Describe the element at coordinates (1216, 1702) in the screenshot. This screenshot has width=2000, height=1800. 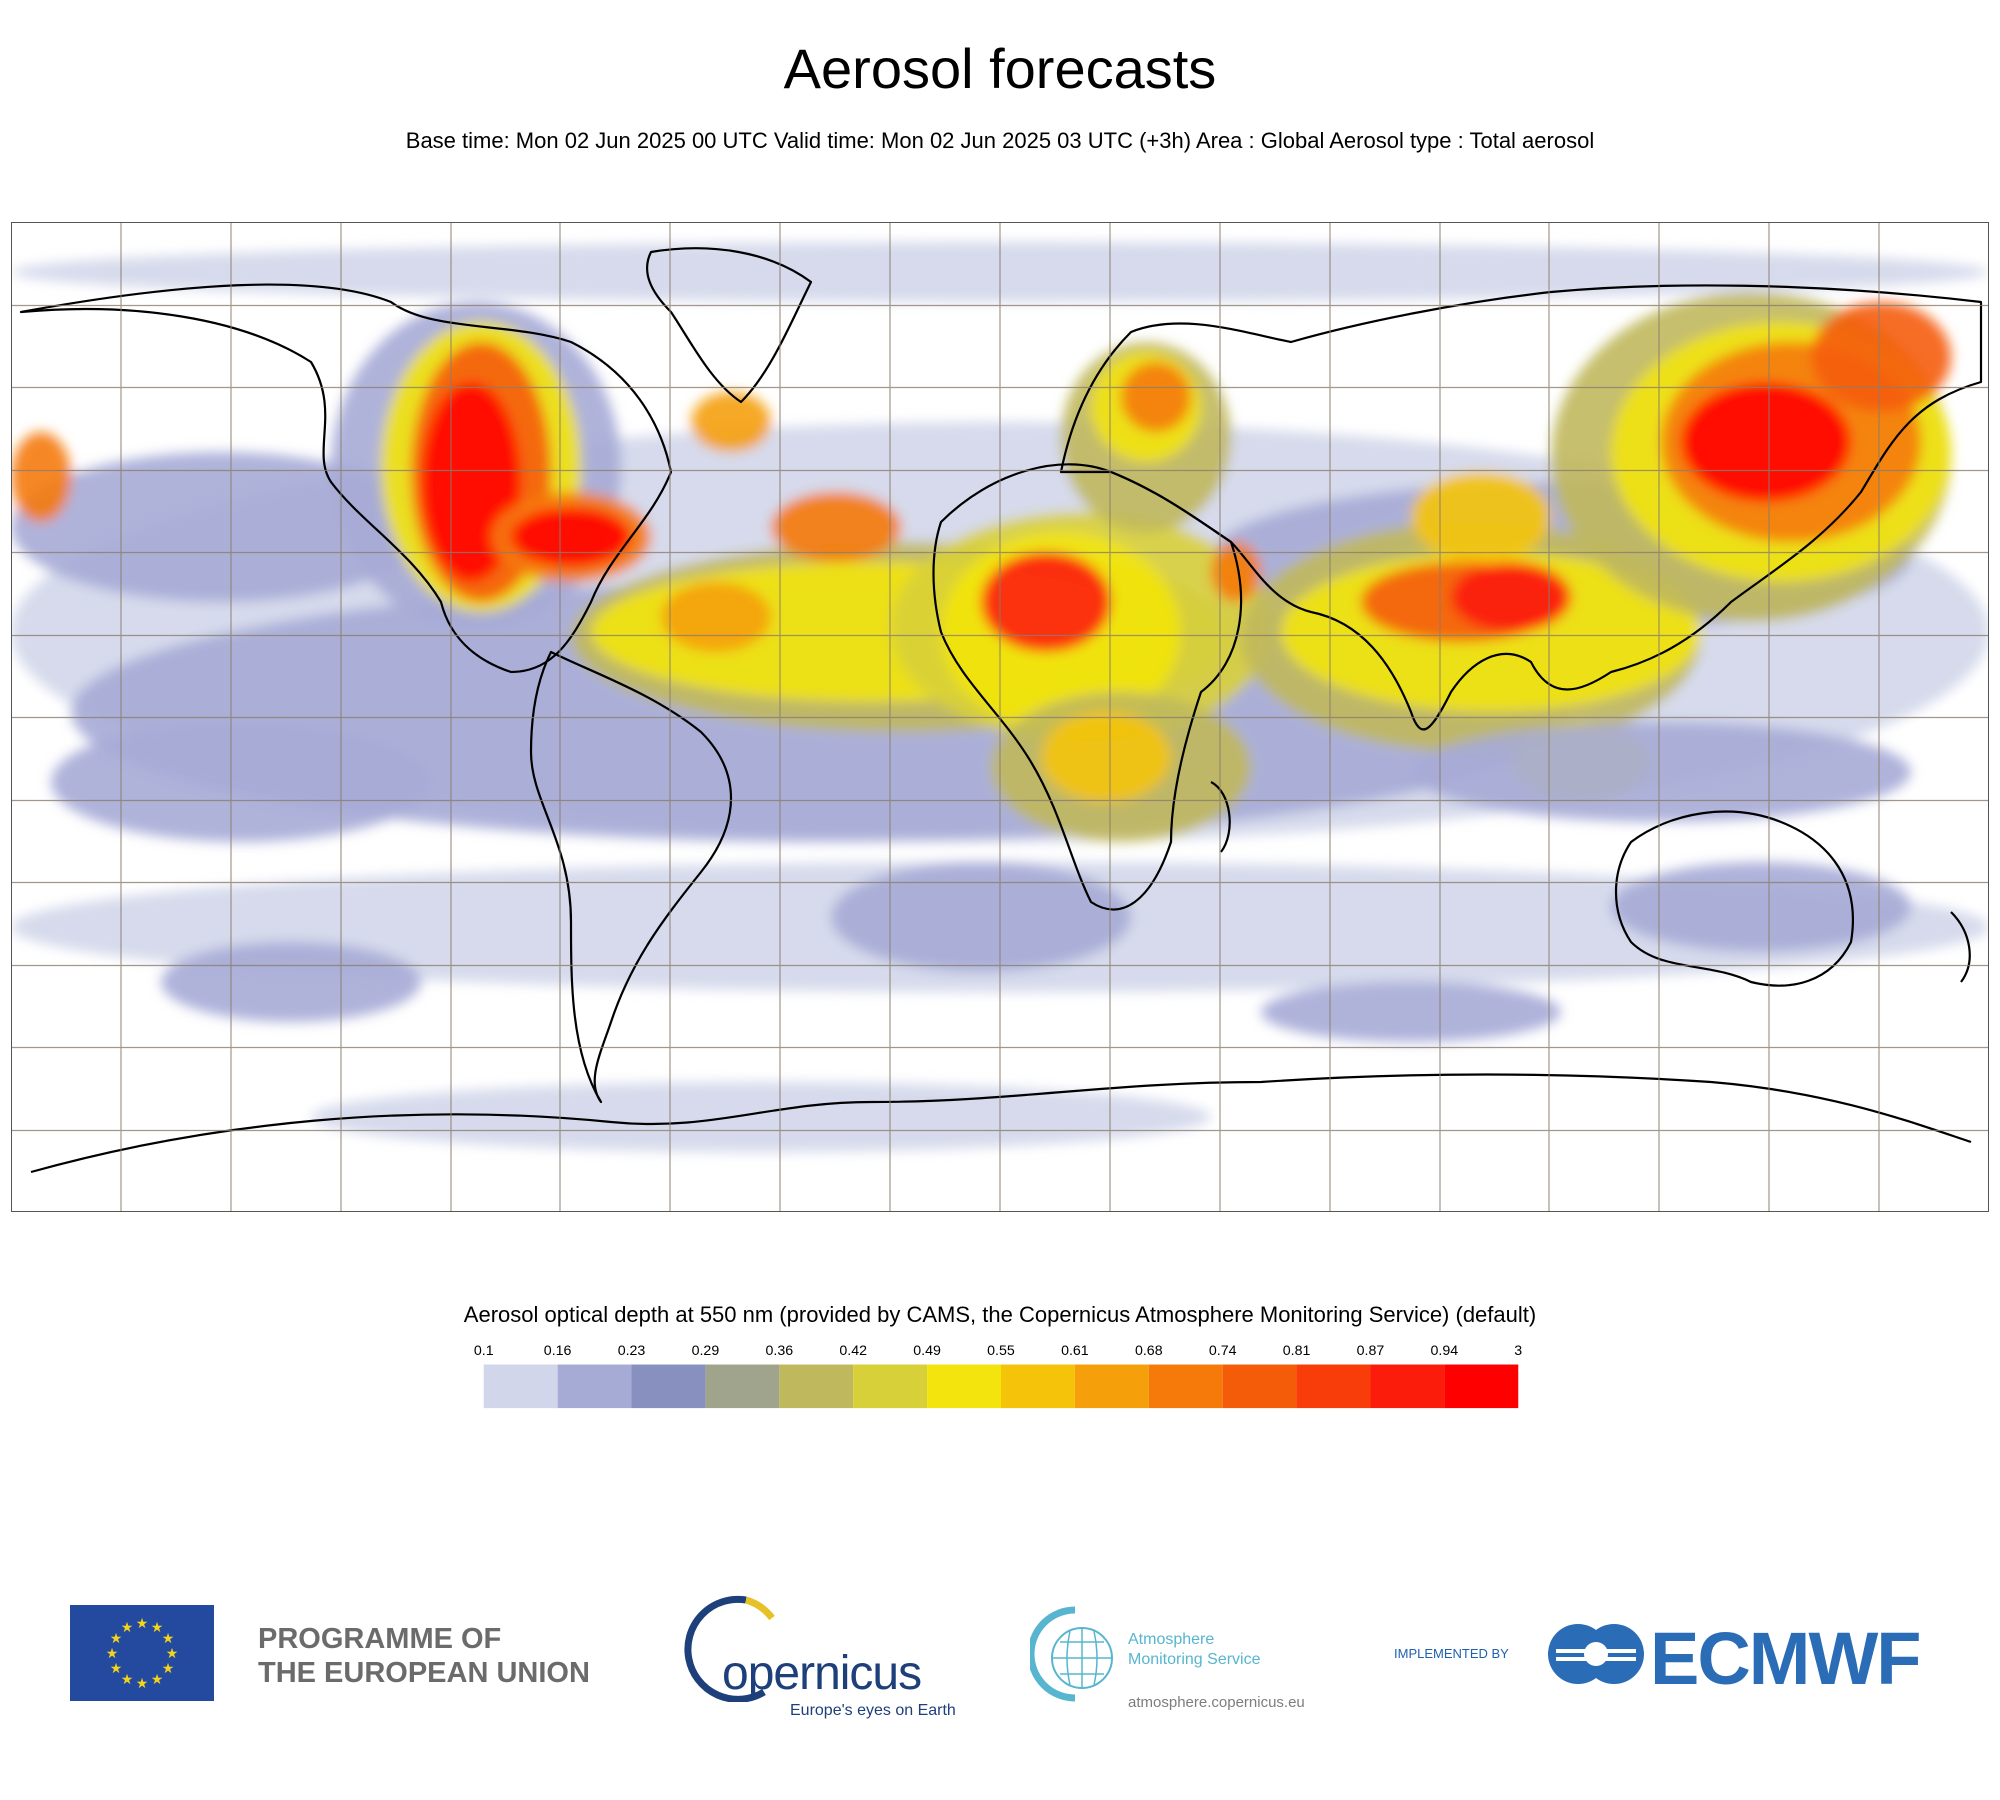
I see `cams-url: atmosphere.copernicus.eu` at that location.